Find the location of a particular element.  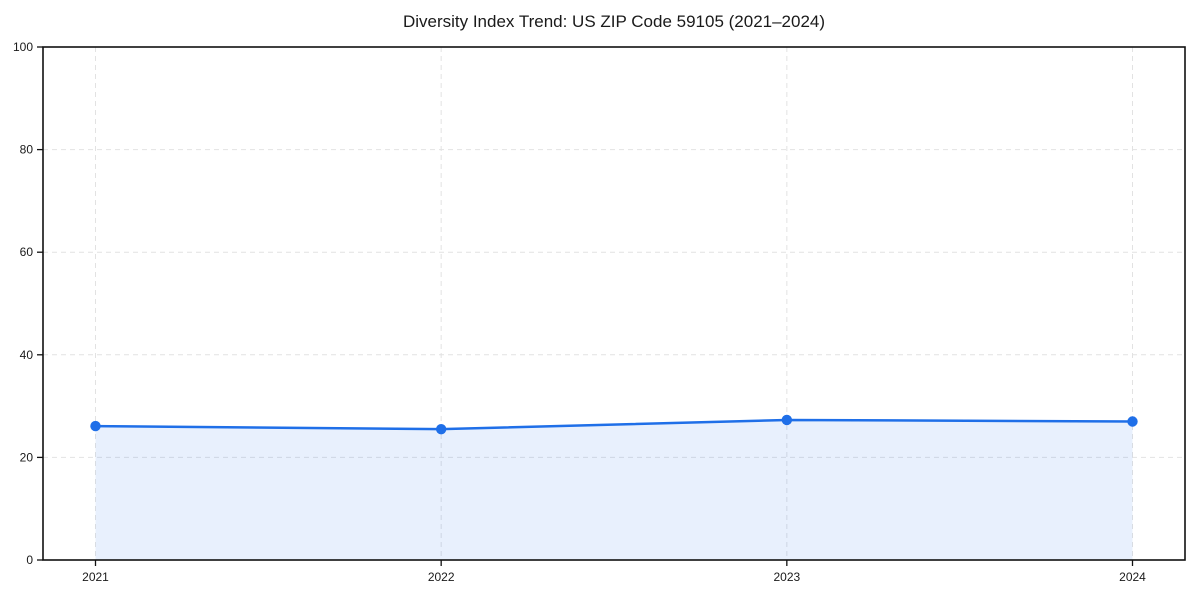

x-tick-label: 2022 is located at coordinates (441, 577).